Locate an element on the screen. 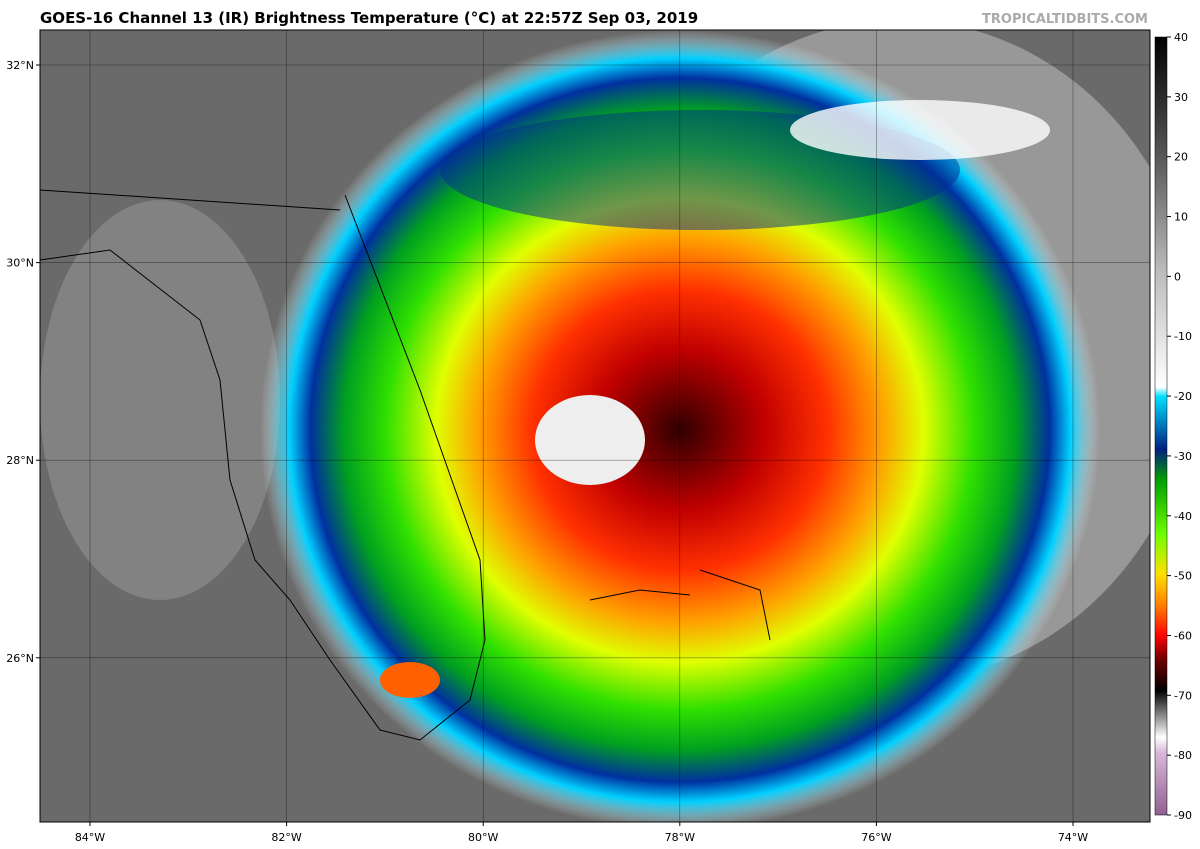 Image resolution: width=1200 pixels, height=849 pixels. colorbar-label: -80 is located at coordinates (1183, 755).